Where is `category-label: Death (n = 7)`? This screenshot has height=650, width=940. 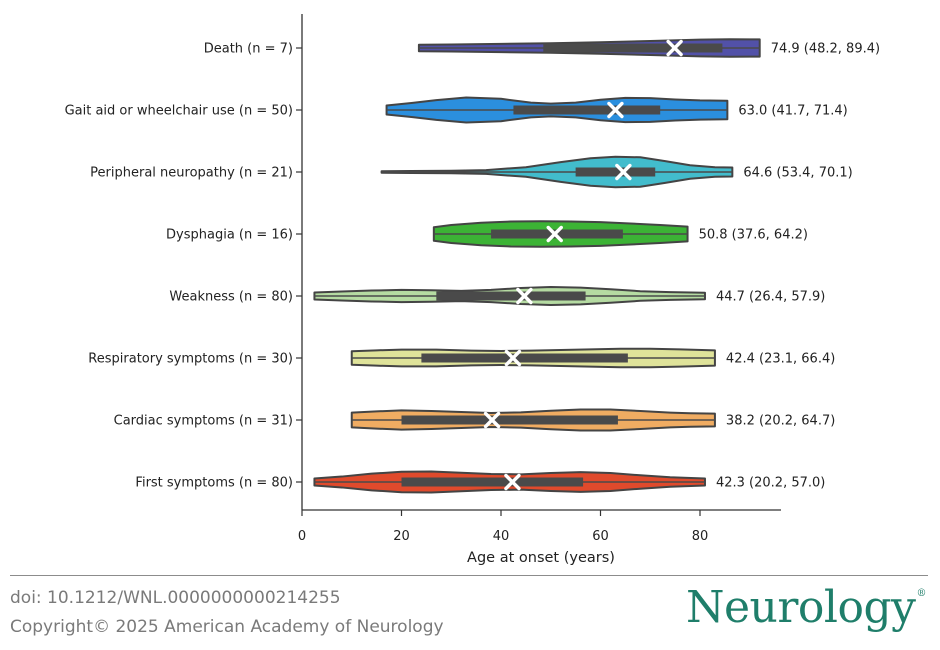
category-label: Death (n = 7) is located at coordinates (248, 49).